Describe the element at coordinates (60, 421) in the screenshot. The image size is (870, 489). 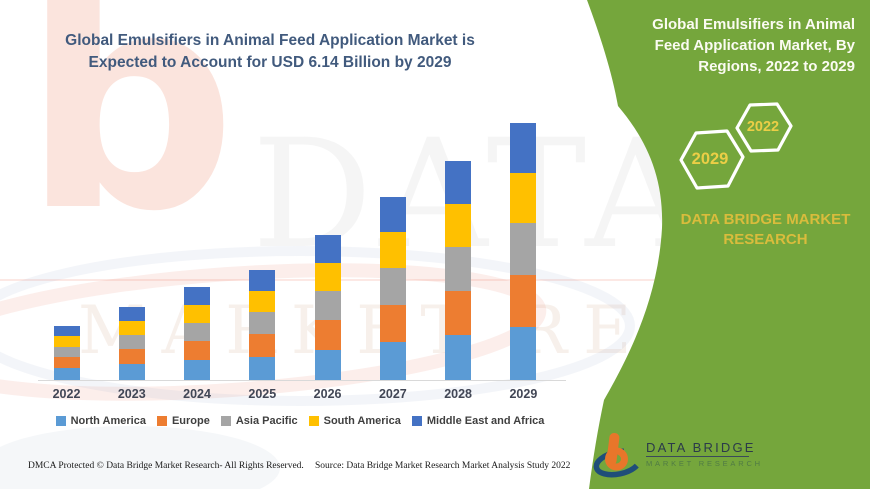
I see `legend-swatch-north-america` at that location.